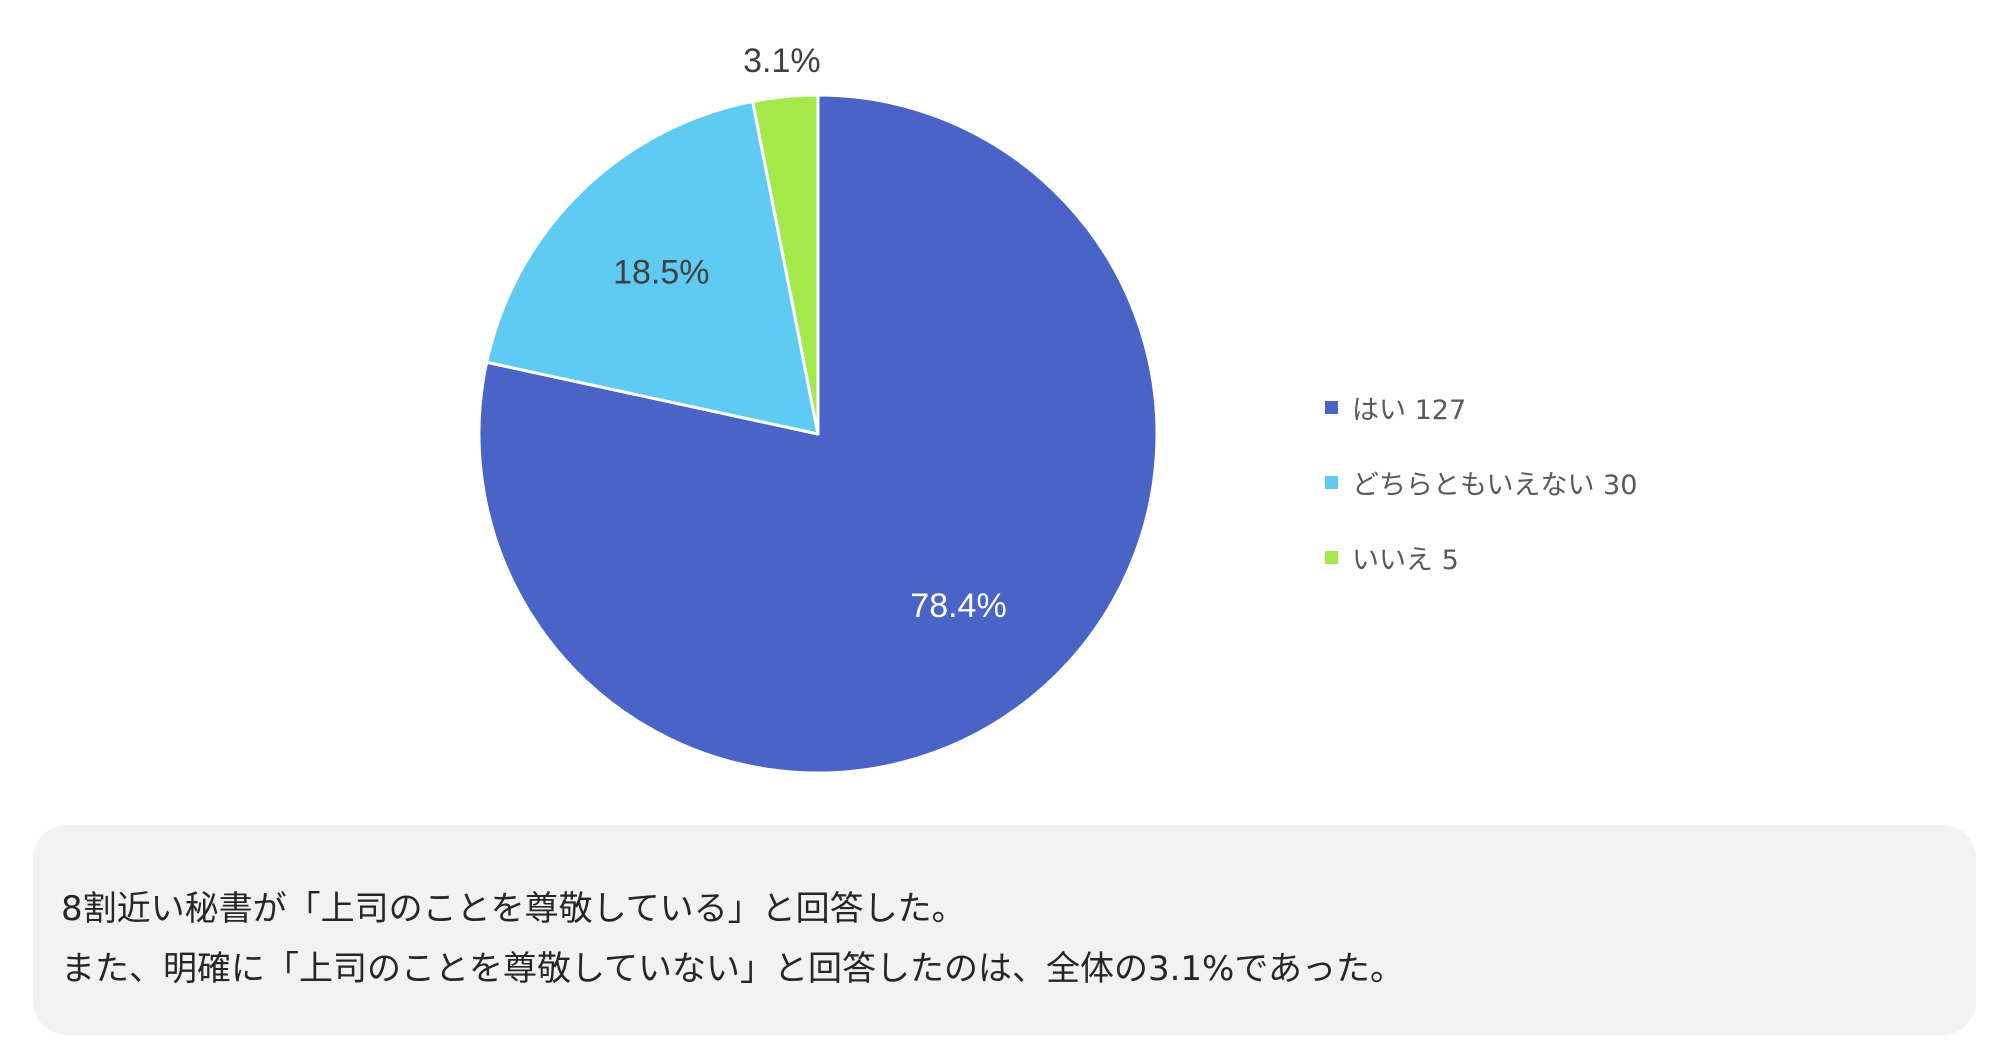 The image size is (2000, 1050). I want to click on legend-item-1: どちらともいえない 30, so click(1481, 482).